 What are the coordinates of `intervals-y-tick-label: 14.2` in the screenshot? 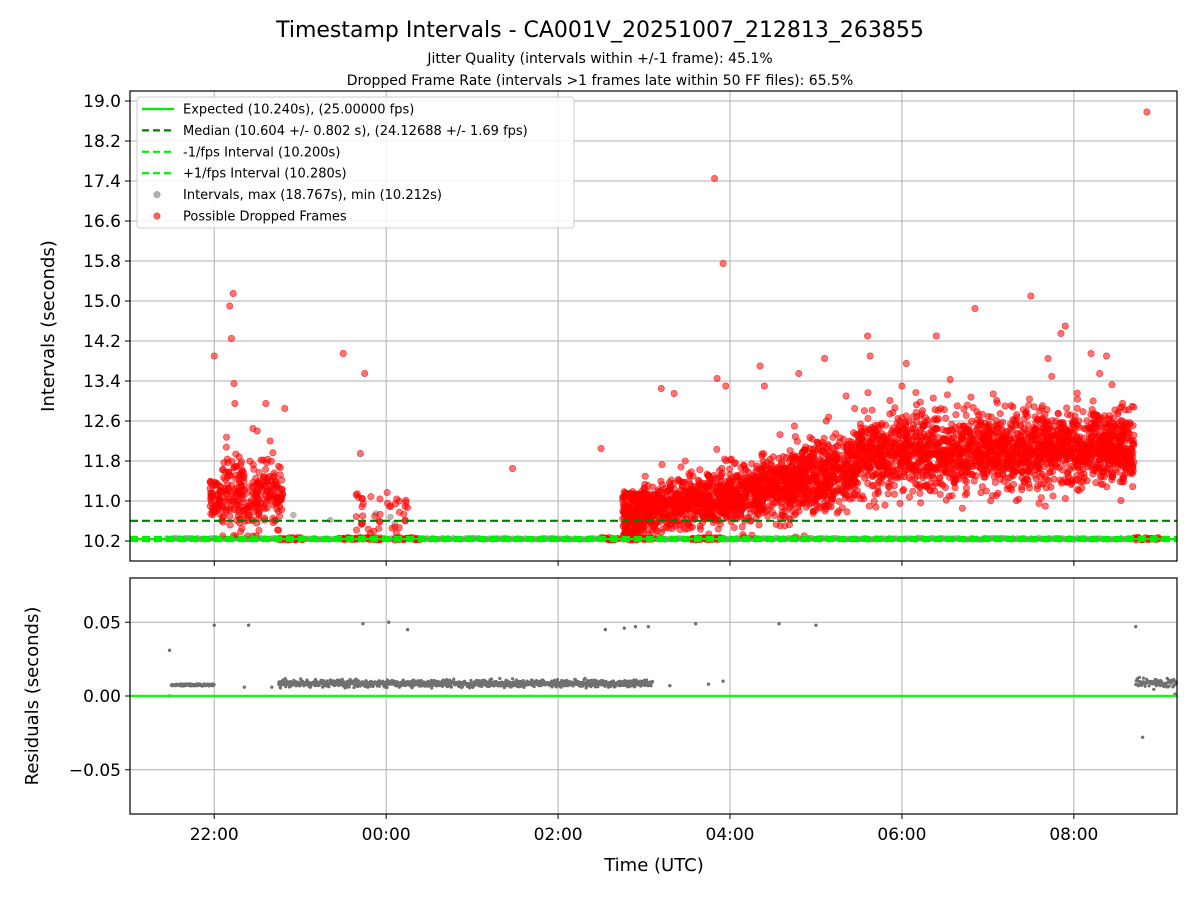 It's located at (102, 342).